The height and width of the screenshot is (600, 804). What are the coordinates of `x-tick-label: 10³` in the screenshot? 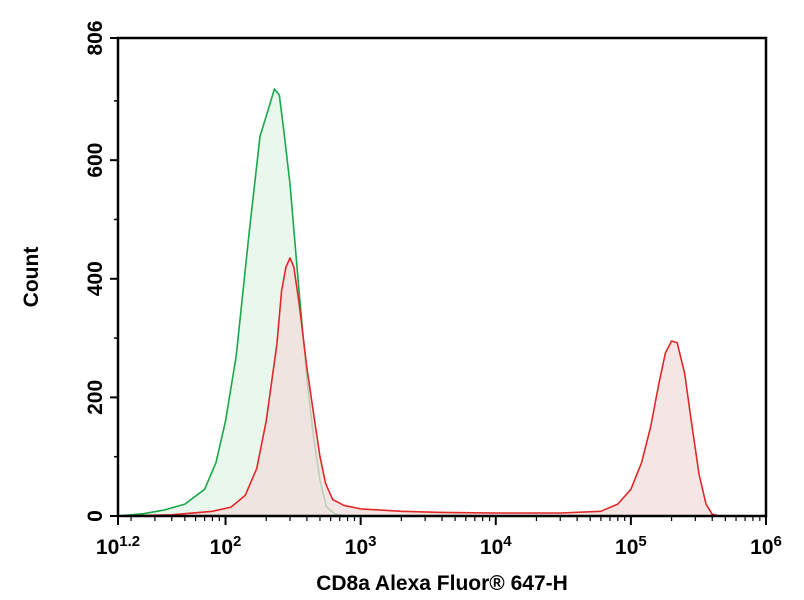 It's located at (361, 546).